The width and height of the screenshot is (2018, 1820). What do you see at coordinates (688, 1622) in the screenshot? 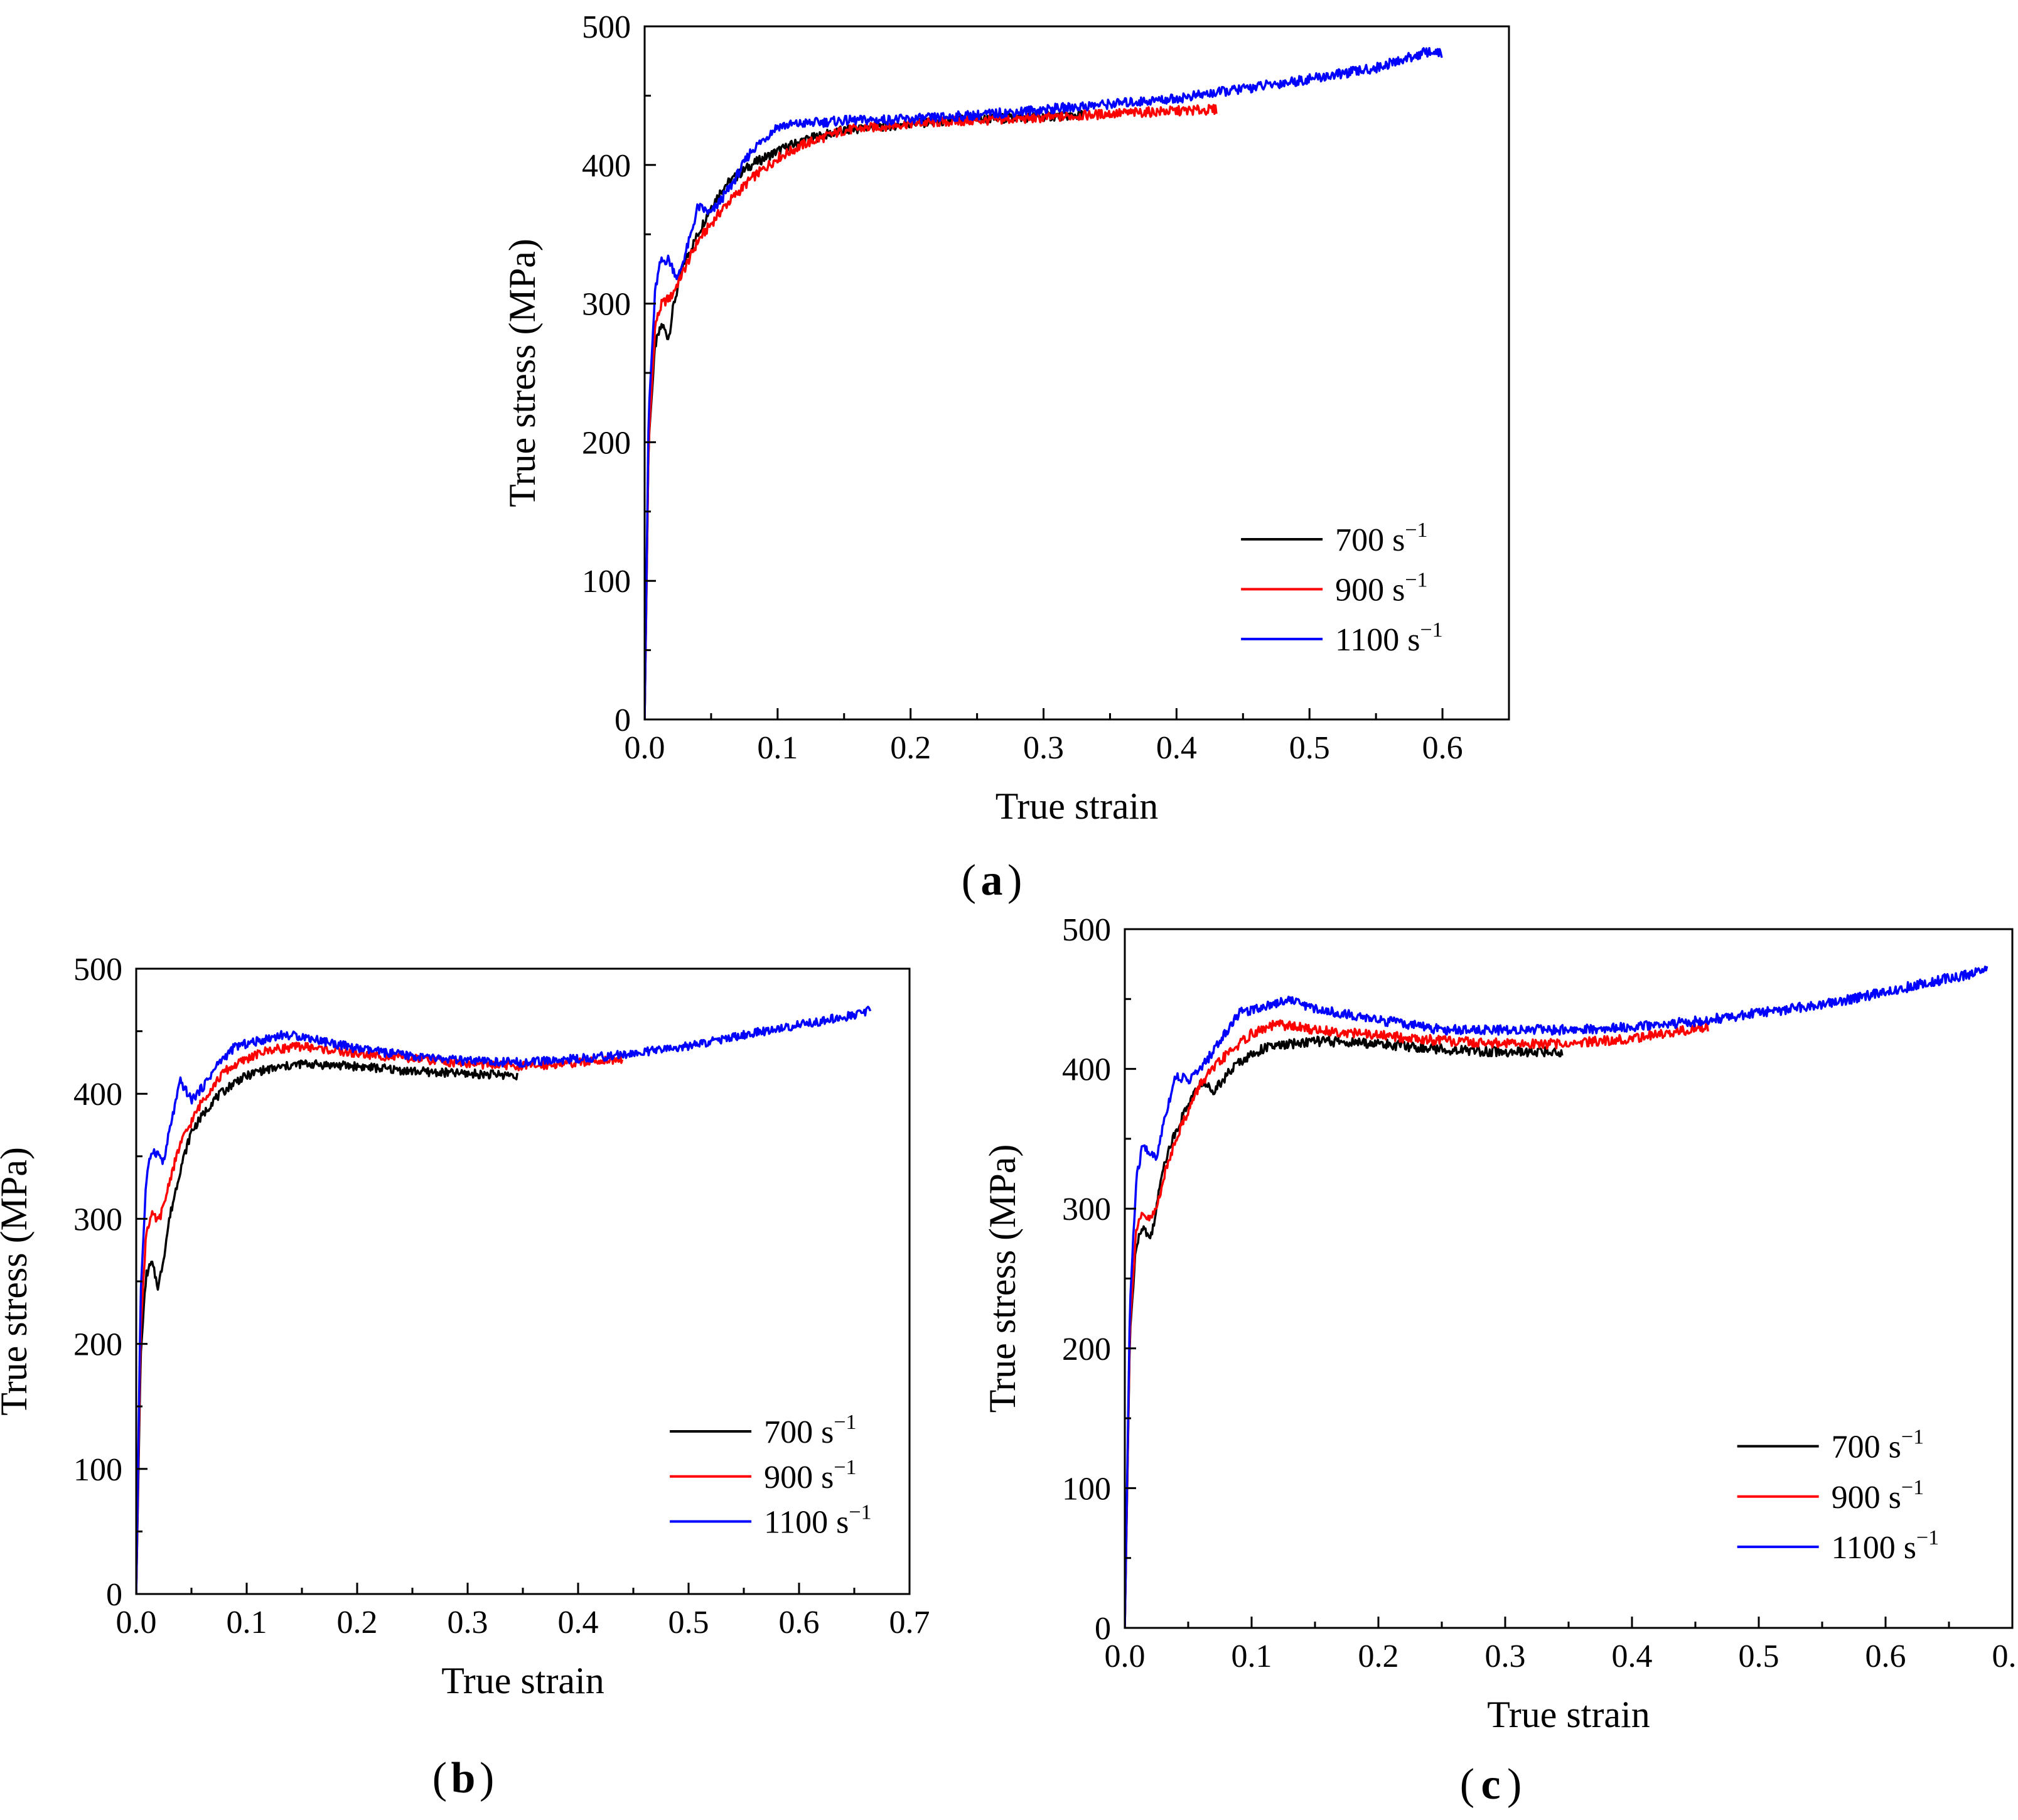
I see `x-tick-label-b: 0.5` at bounding box center [688, 1622].